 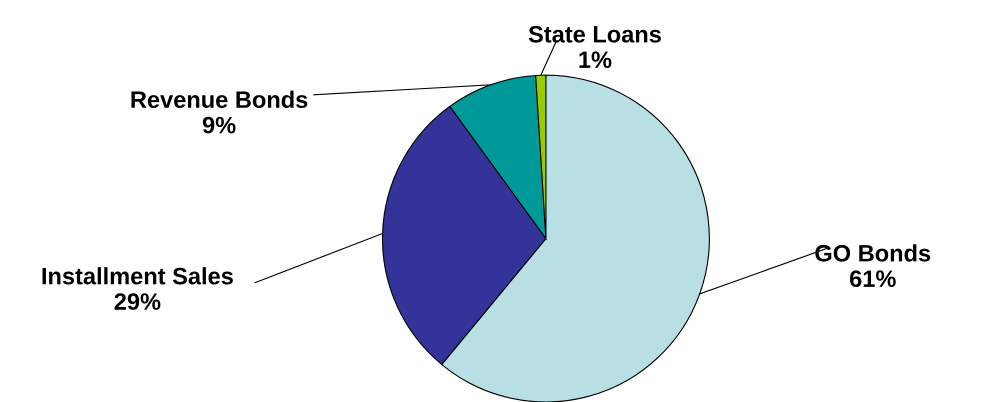 What do you see at coordinates (137, 301) in the screenshot?
I see `data-label: 29%` at bounding box center [137, 301].